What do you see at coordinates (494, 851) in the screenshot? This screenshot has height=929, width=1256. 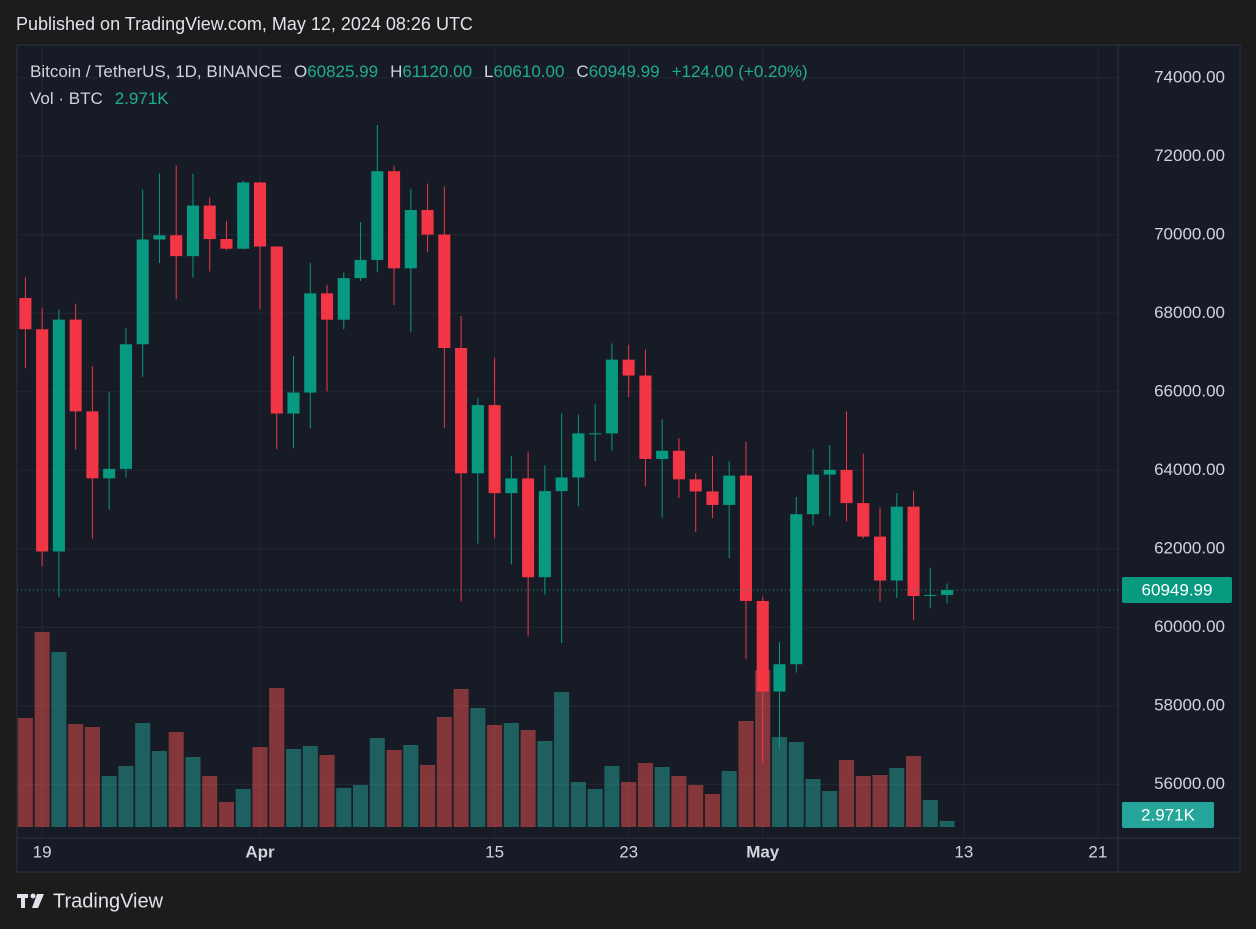 I see `x-tick-label: 15` at bounding box center [494, 851].